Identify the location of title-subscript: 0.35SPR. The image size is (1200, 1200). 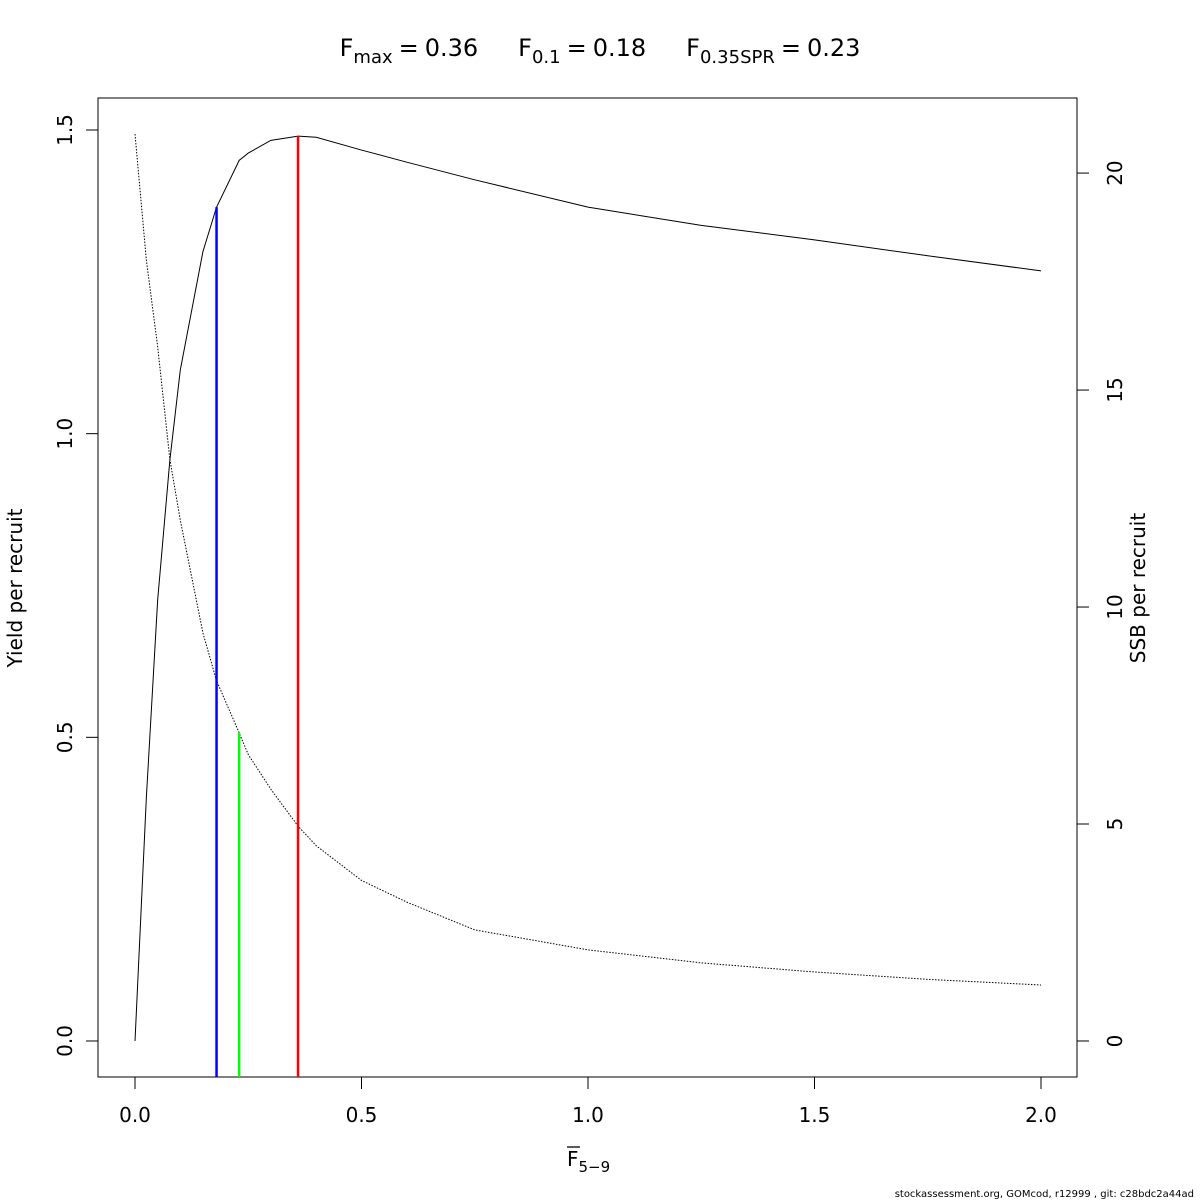
(737, 57).